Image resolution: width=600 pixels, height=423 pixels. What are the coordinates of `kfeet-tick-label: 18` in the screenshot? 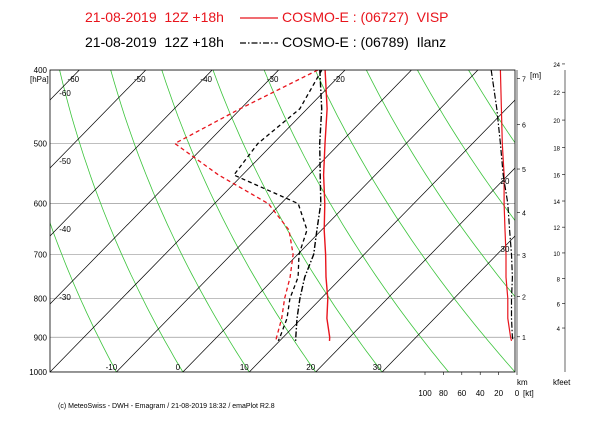 It's located at (556, 149).